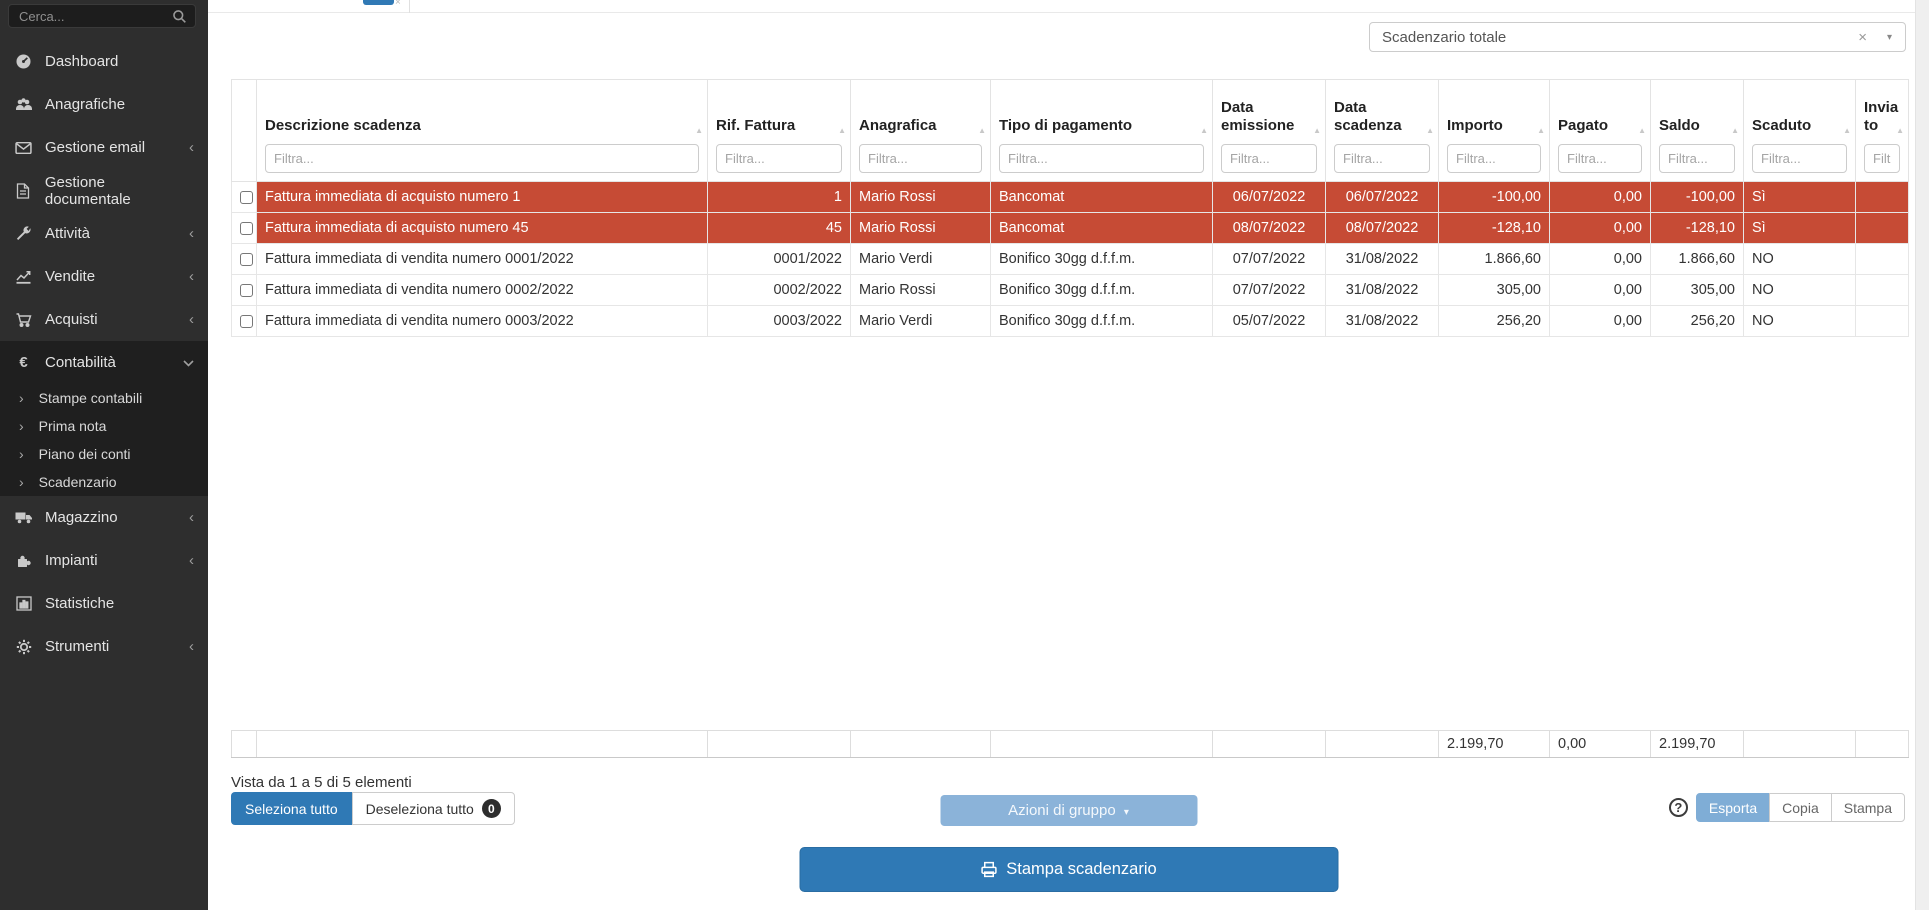 Image resolution: width=1929 pixels, height=910 pixels. What do you see at coordinates (291, 808) in the screenshot?
I see `select-all-button: Seleziona tutto` at bounding box center [291, 808].